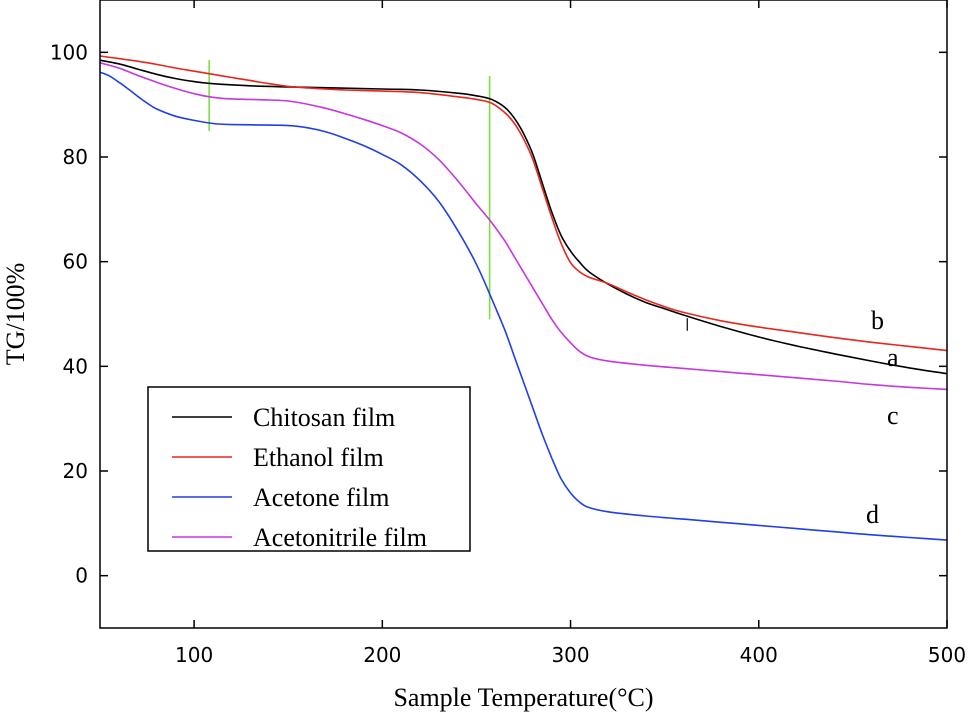  I want to click on x-tick-label-100: 100, so click(194, 655).